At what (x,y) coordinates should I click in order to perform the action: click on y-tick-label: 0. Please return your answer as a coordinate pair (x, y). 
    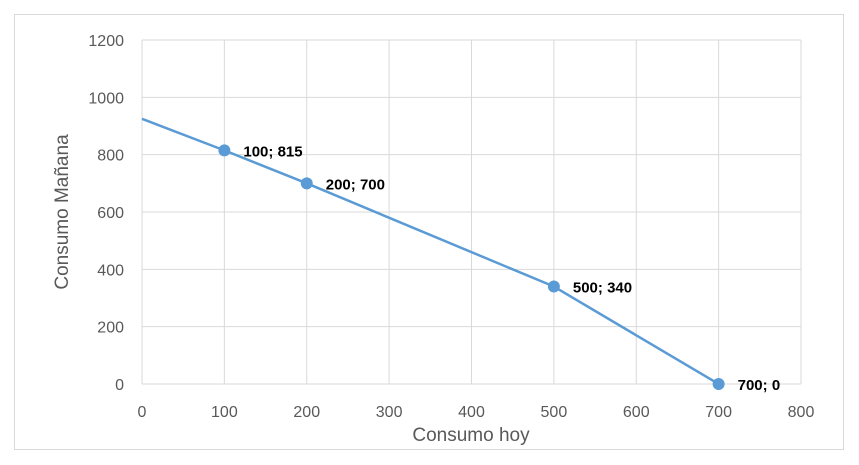
    Looking at the image, I should click on (119, 385).